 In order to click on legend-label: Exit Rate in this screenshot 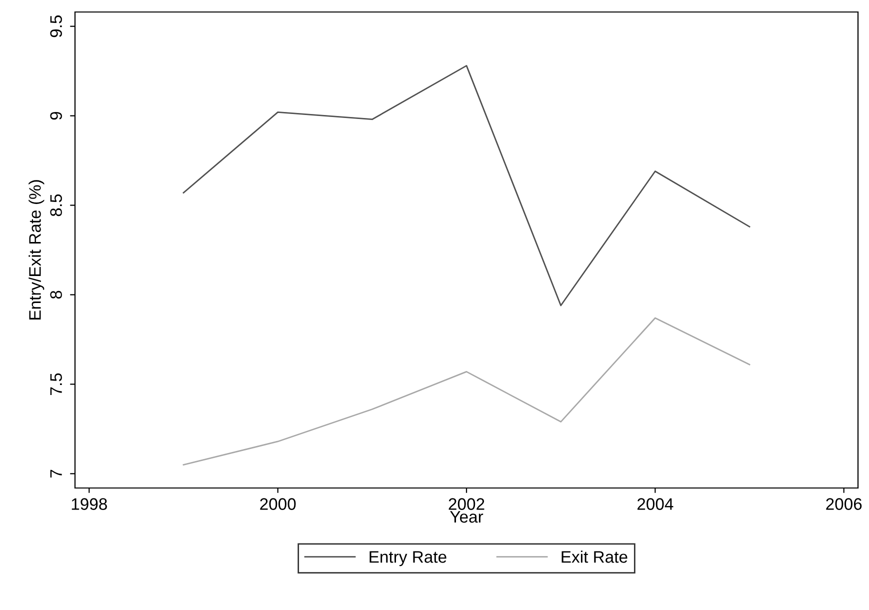, I will do `click(595, 556)`.